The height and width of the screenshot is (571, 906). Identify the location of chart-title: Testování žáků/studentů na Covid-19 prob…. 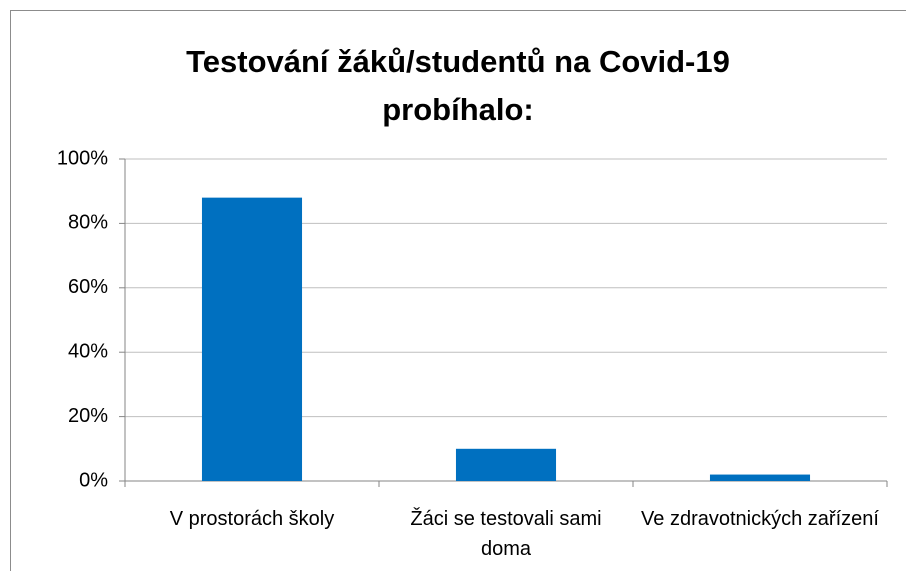
(458, 85).